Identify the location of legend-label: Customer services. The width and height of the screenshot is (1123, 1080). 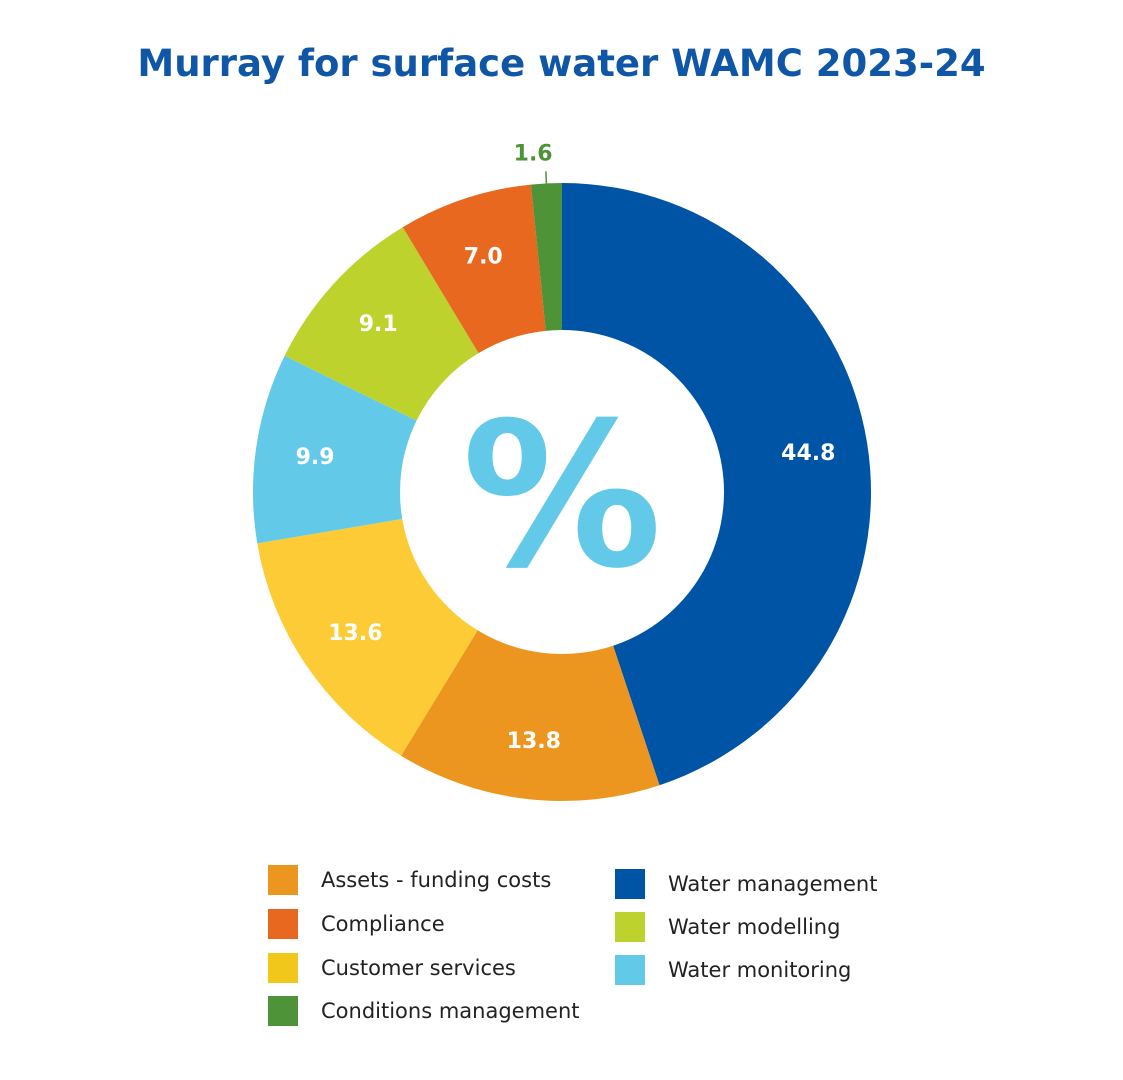
(418, 968).